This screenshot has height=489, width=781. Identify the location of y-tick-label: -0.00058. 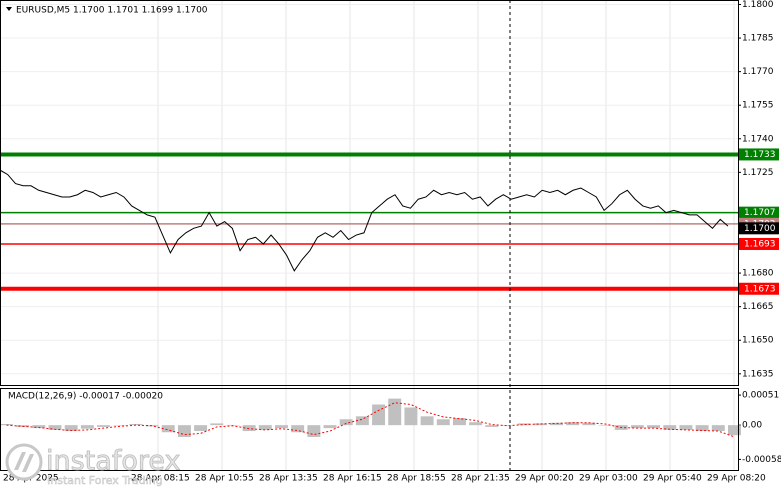
(761, 460).